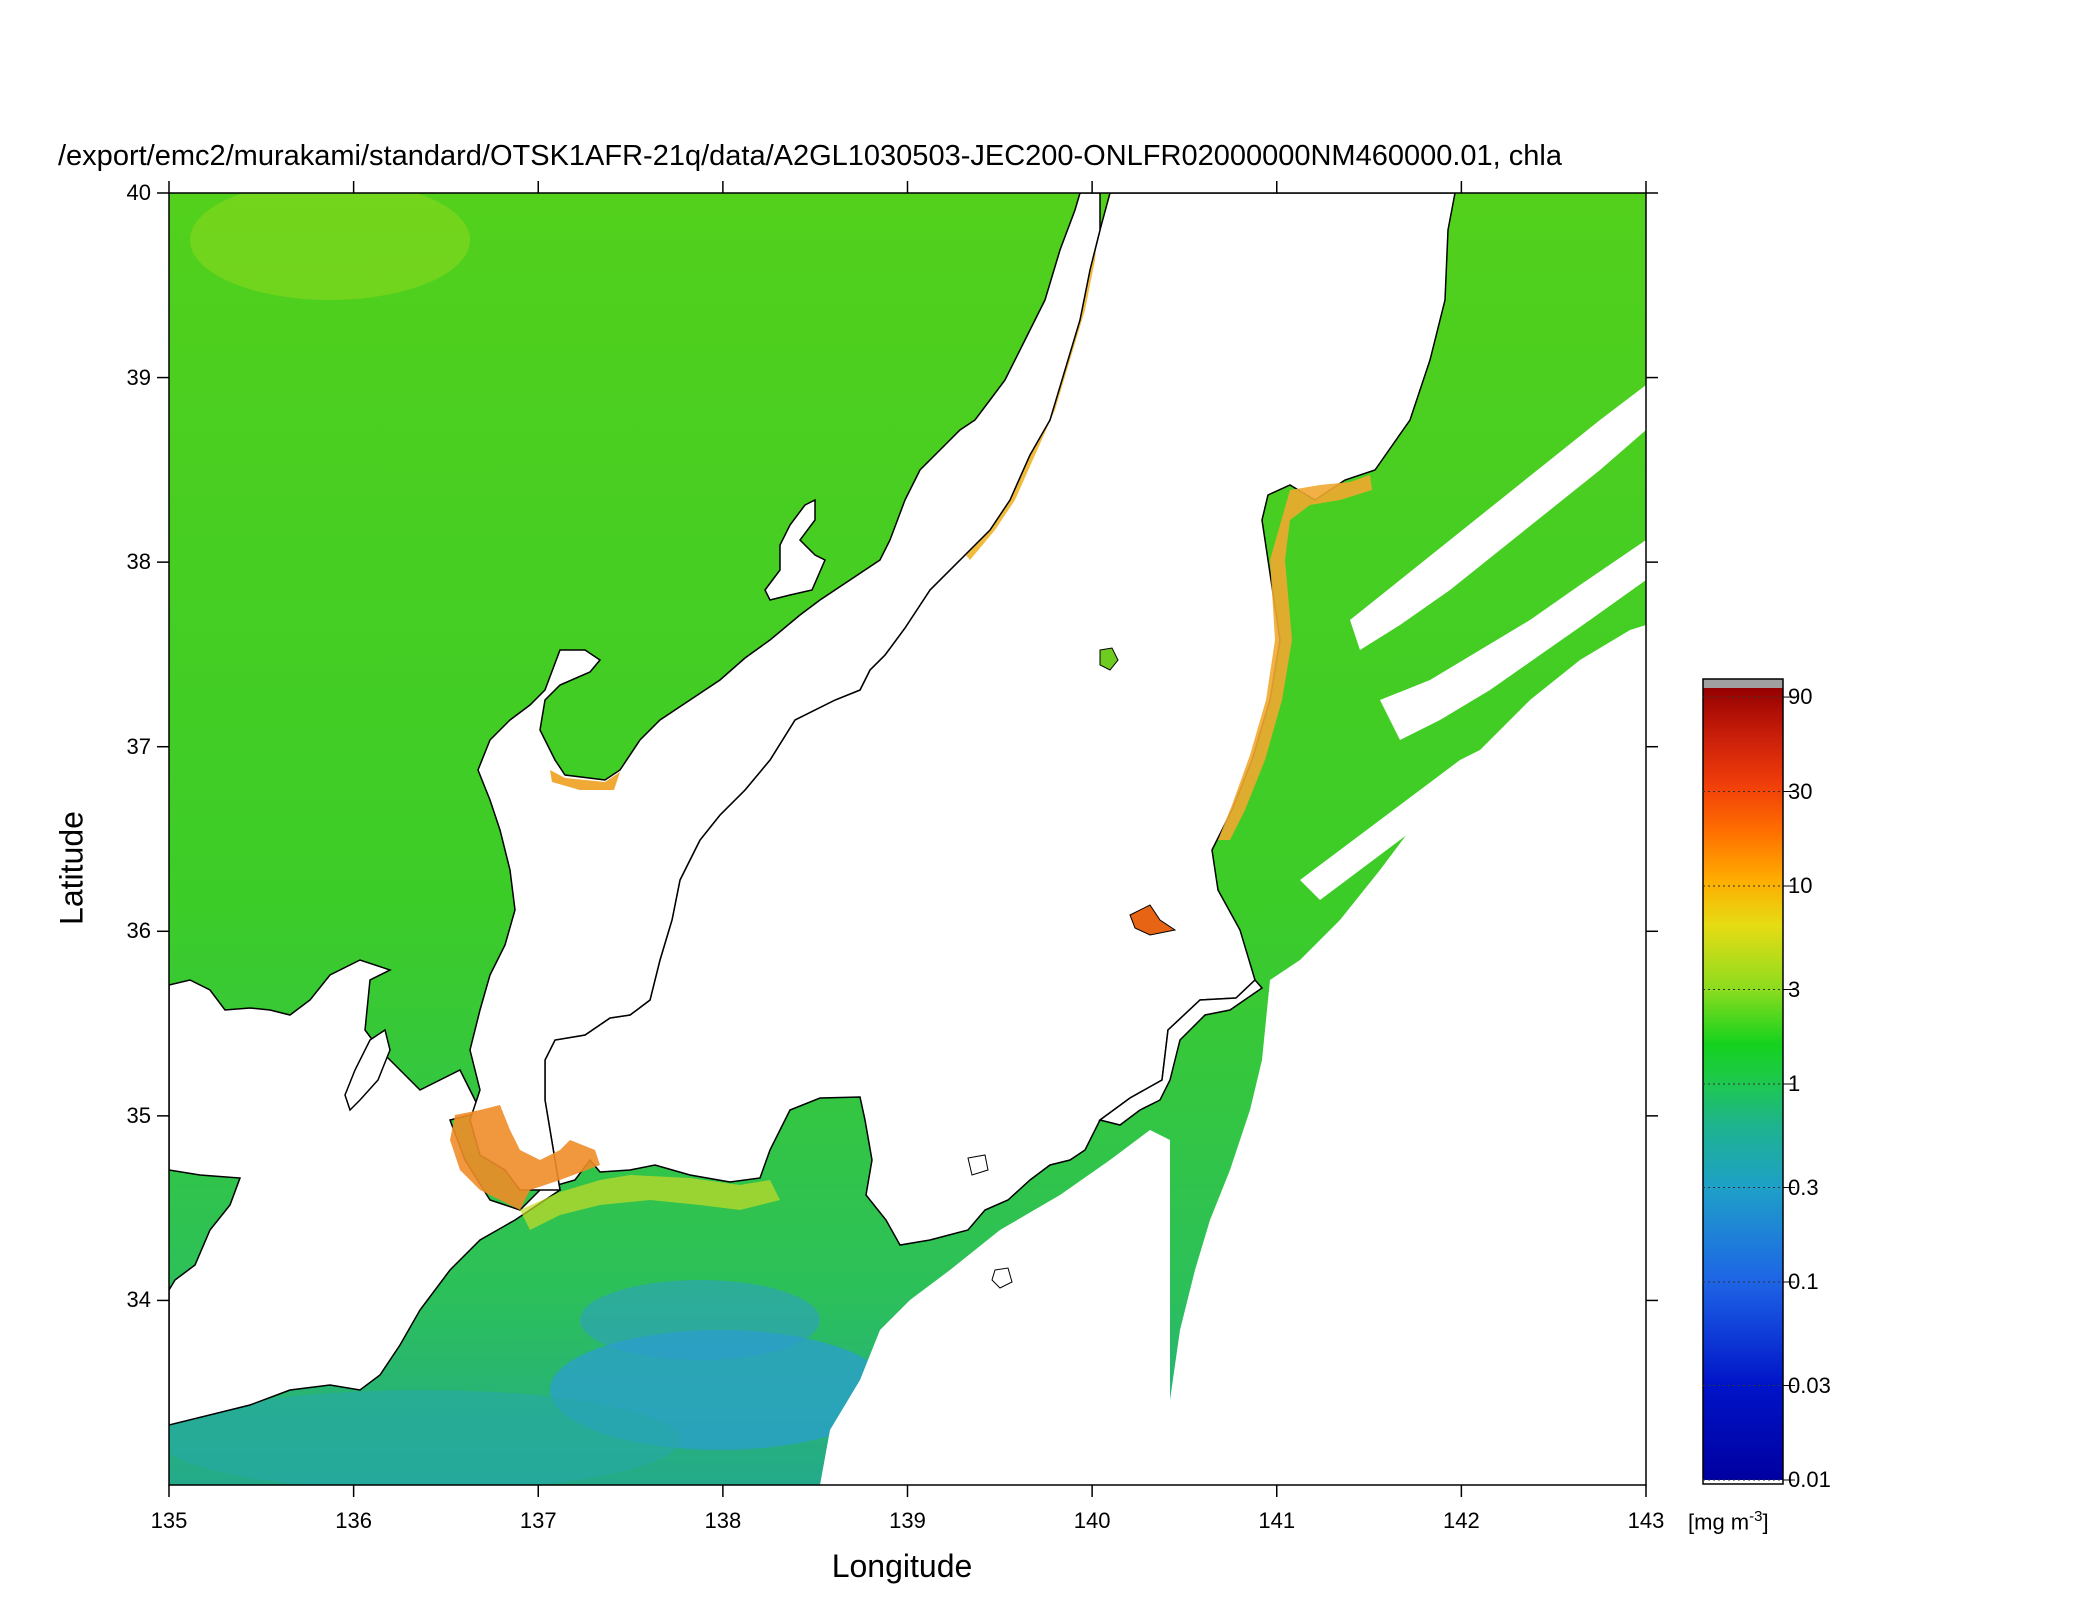 The width and height of the screenshot is (2099, 1600). What do you see at coordinates (1646, 1520) in the screenshot?
I see `x-tick-label: 143` at bounding box center [1646, 1520].